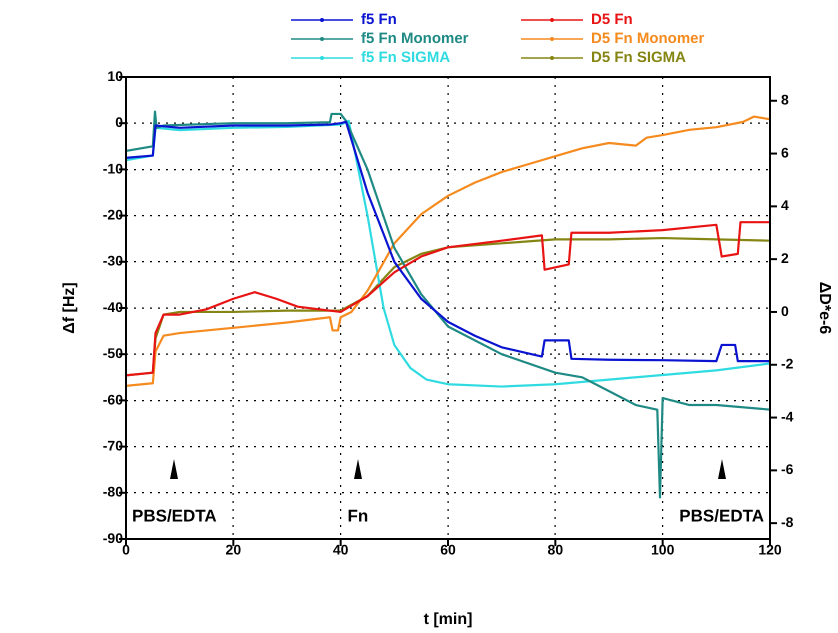 The image size is (838, 633). What do you see at coordinates (787, 522) in the screenshot?
I see `y2-tick-label: -8` at bounding box center [787, 522].